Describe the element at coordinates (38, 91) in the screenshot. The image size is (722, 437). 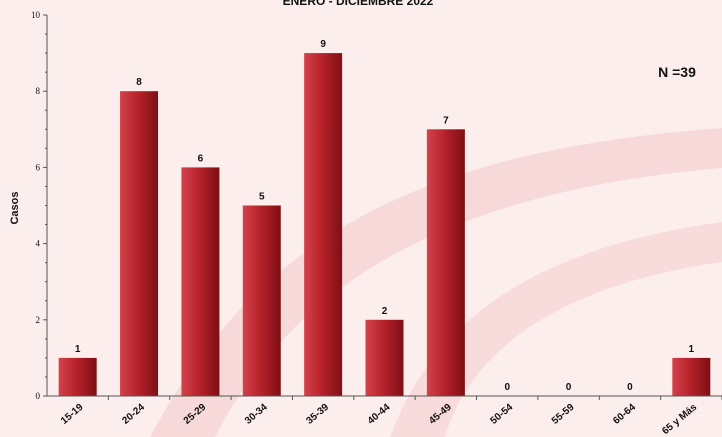
I see `y-tick-label: 8` at that location.